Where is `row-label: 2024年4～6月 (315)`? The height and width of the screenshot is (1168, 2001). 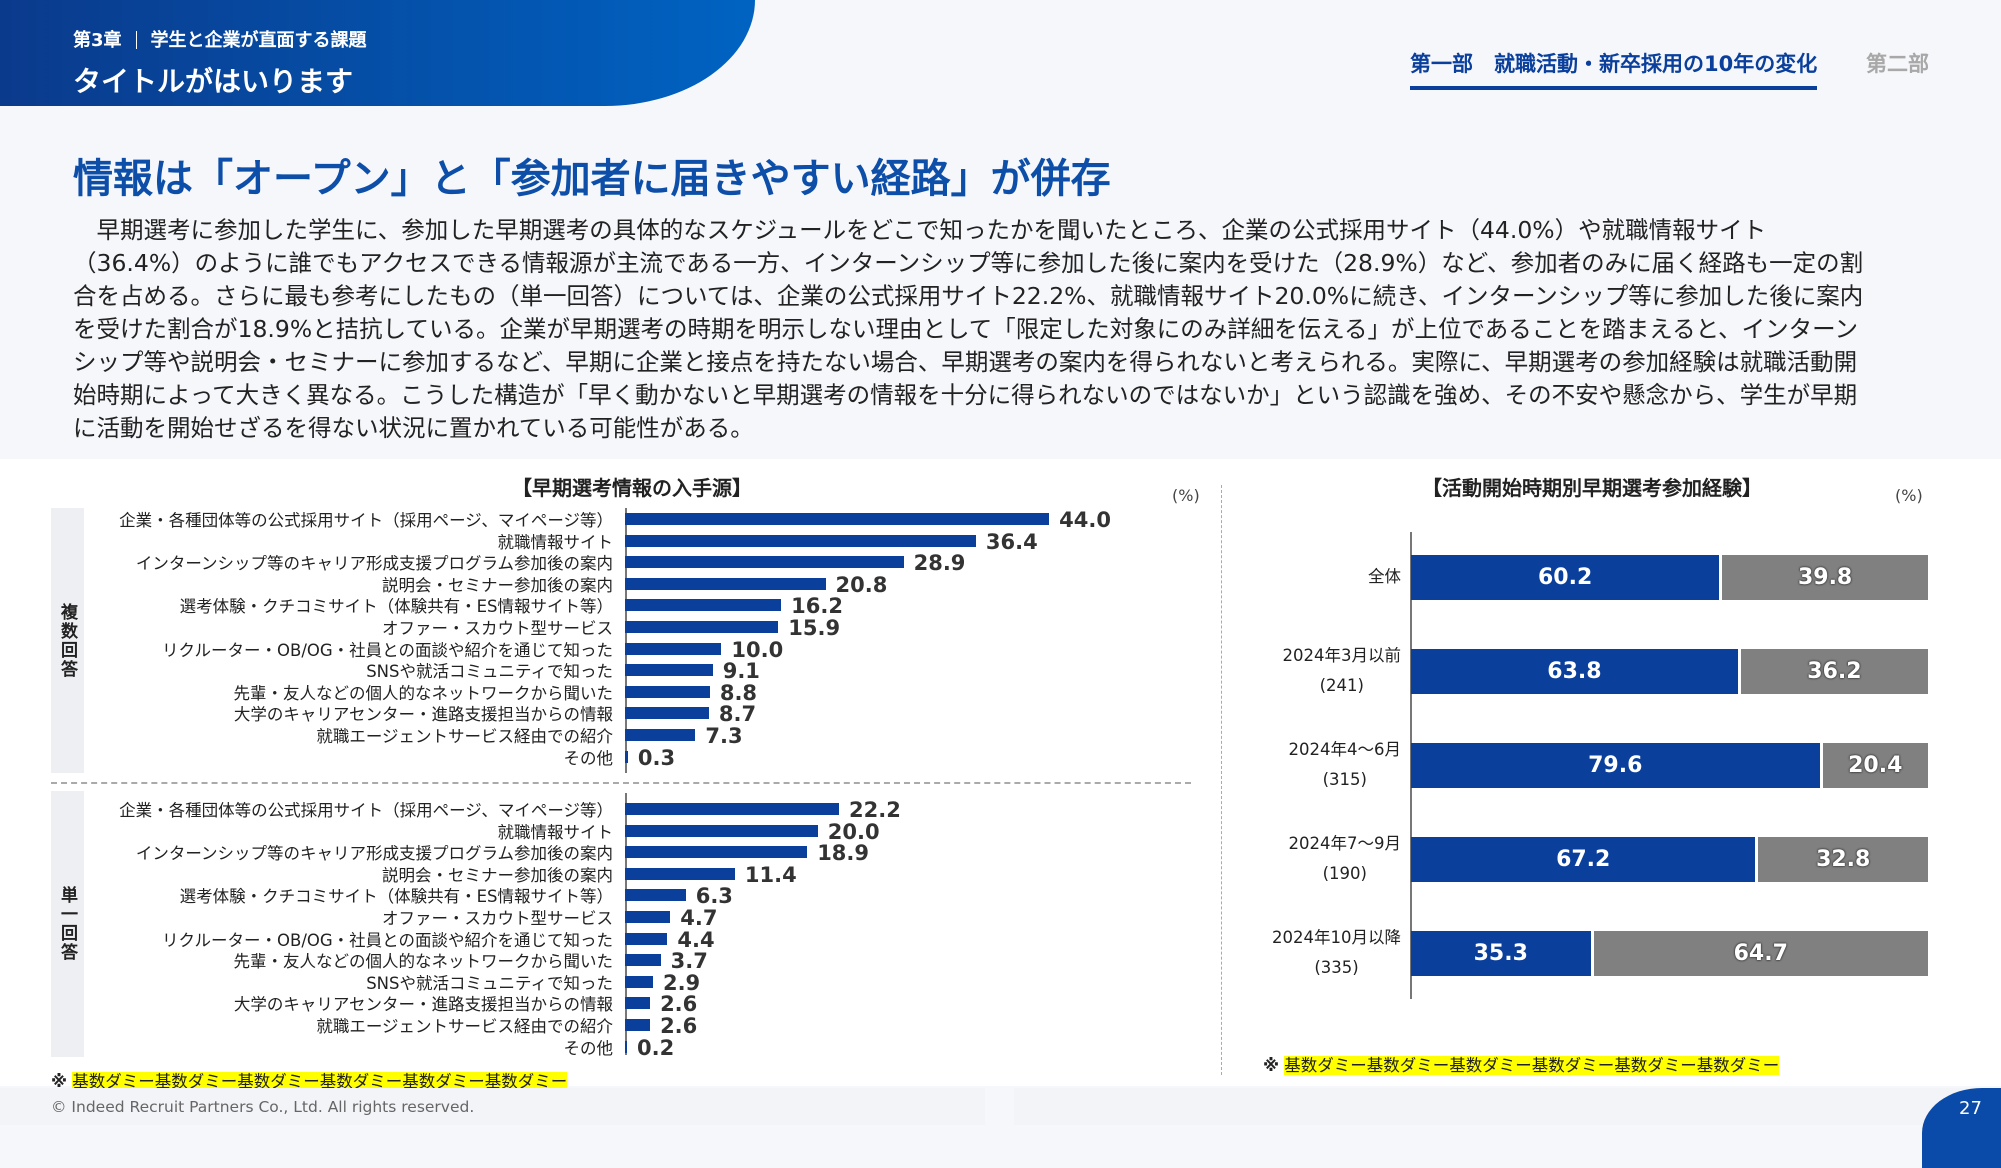 row-label: 2024年4～6月 (315) is located at coordinates (1345, 765).